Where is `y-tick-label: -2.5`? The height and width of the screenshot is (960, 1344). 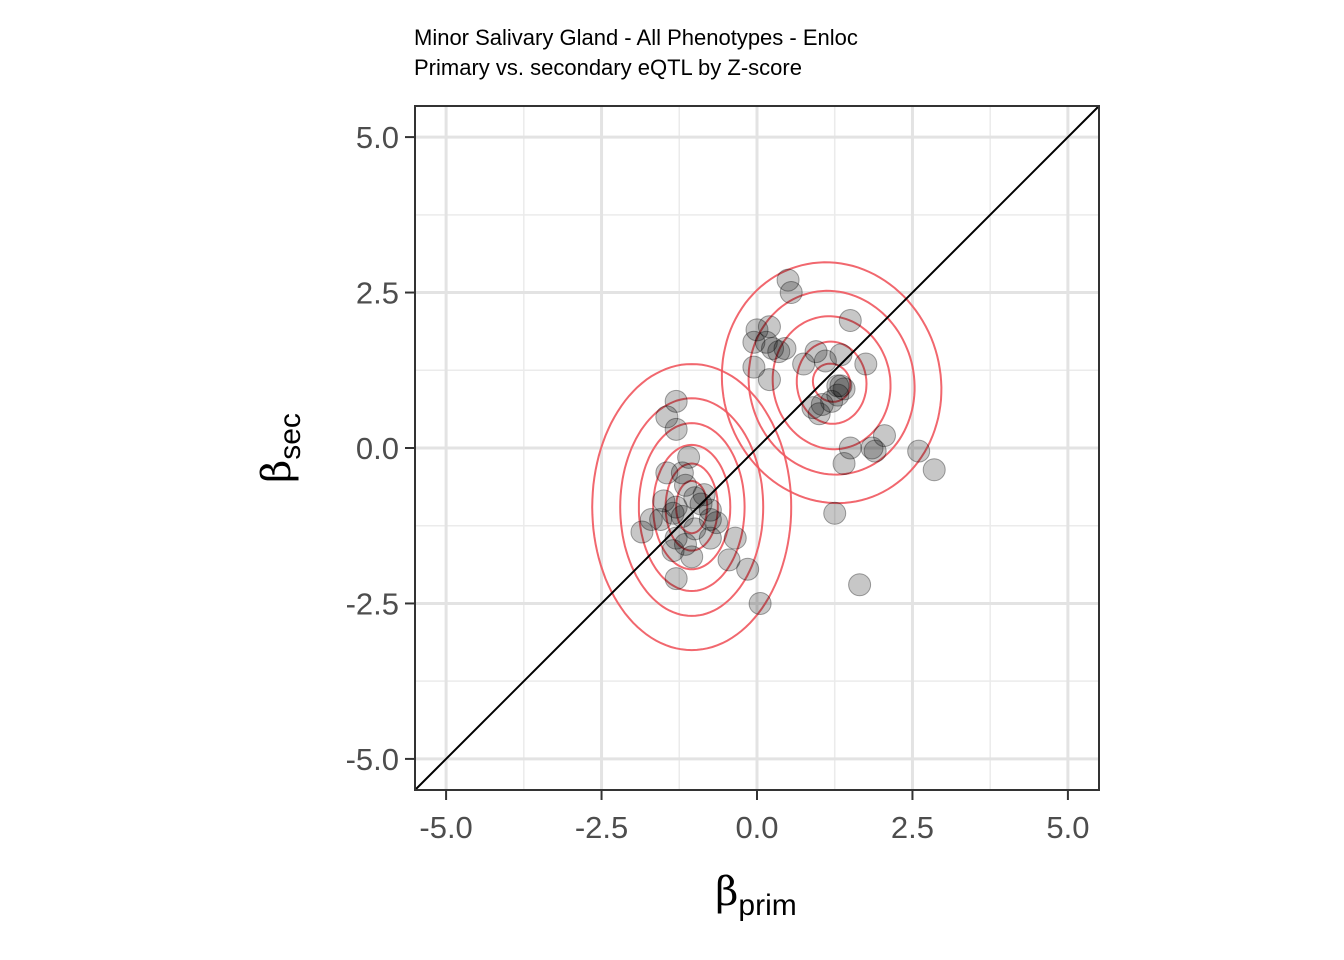 y-tick-label: -2.5 is located at coordinates (372, 603).